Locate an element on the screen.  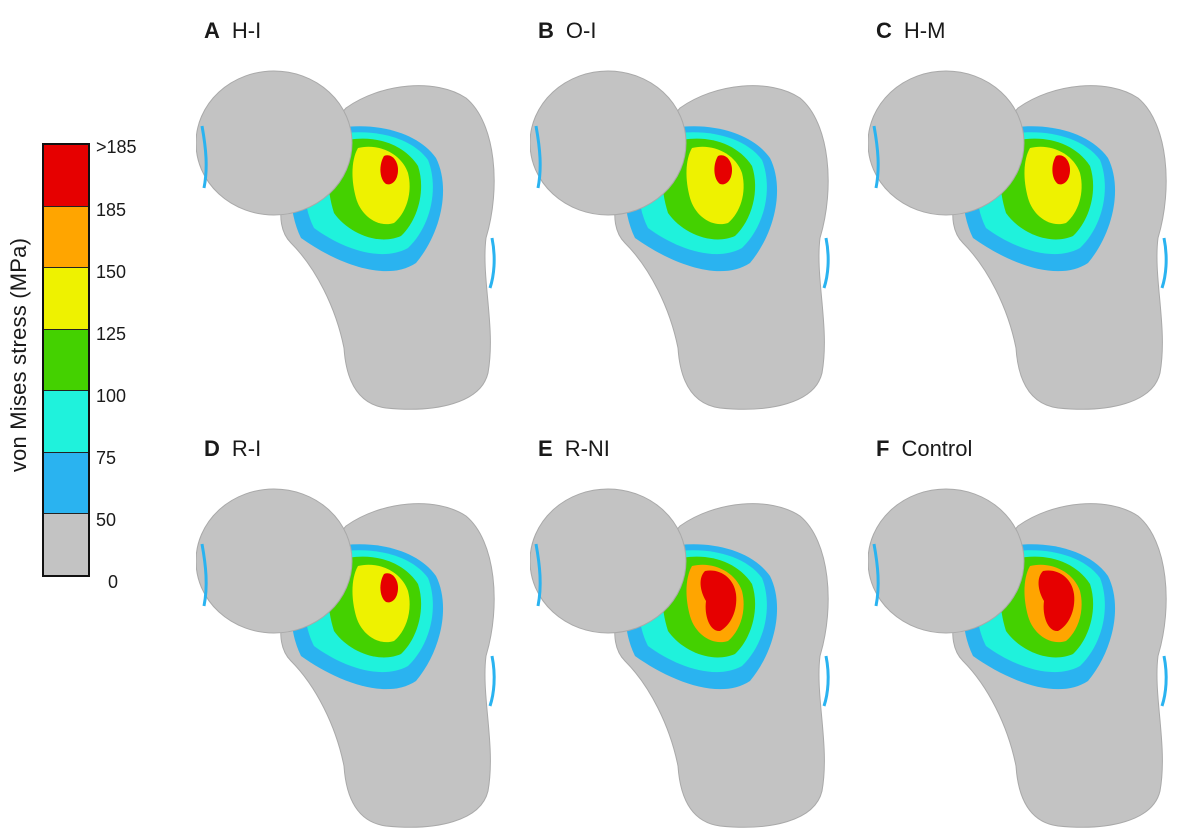
colorbar-axis-label: von Mises stress (MPa) is located at coordinates (19, 355).